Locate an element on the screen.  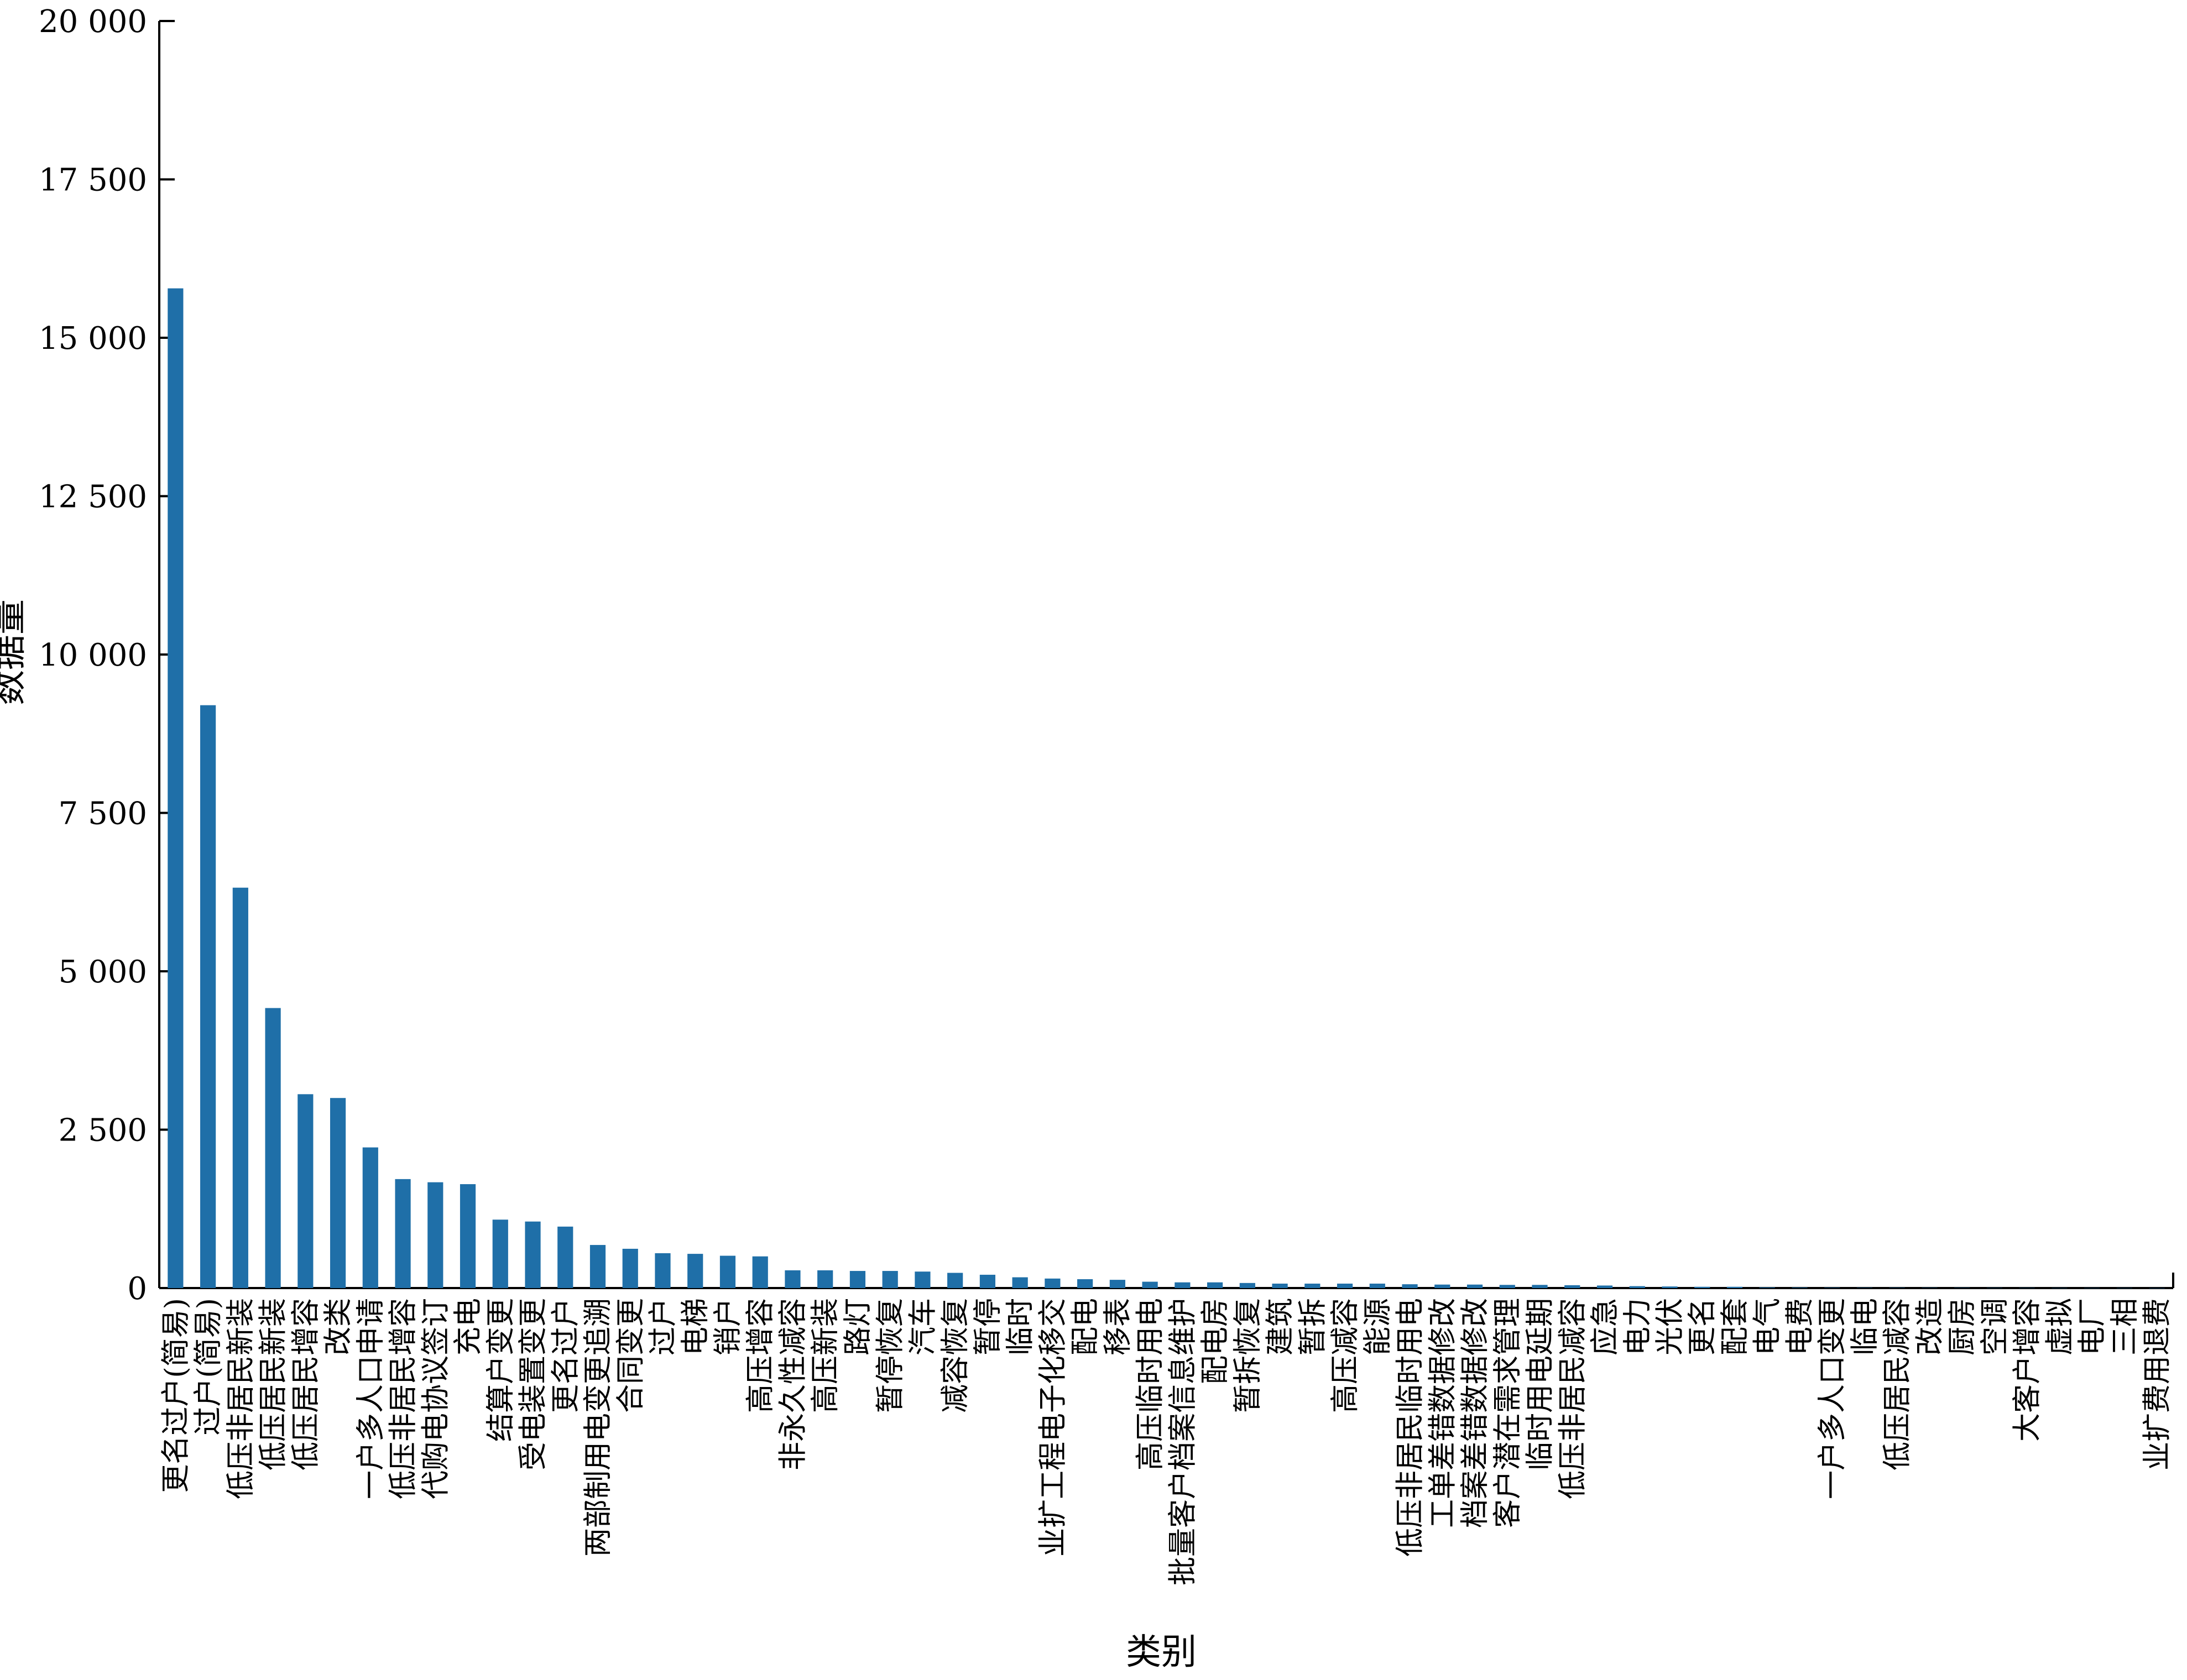
category-label: 空调 is located at coordinates (1996, 1326).